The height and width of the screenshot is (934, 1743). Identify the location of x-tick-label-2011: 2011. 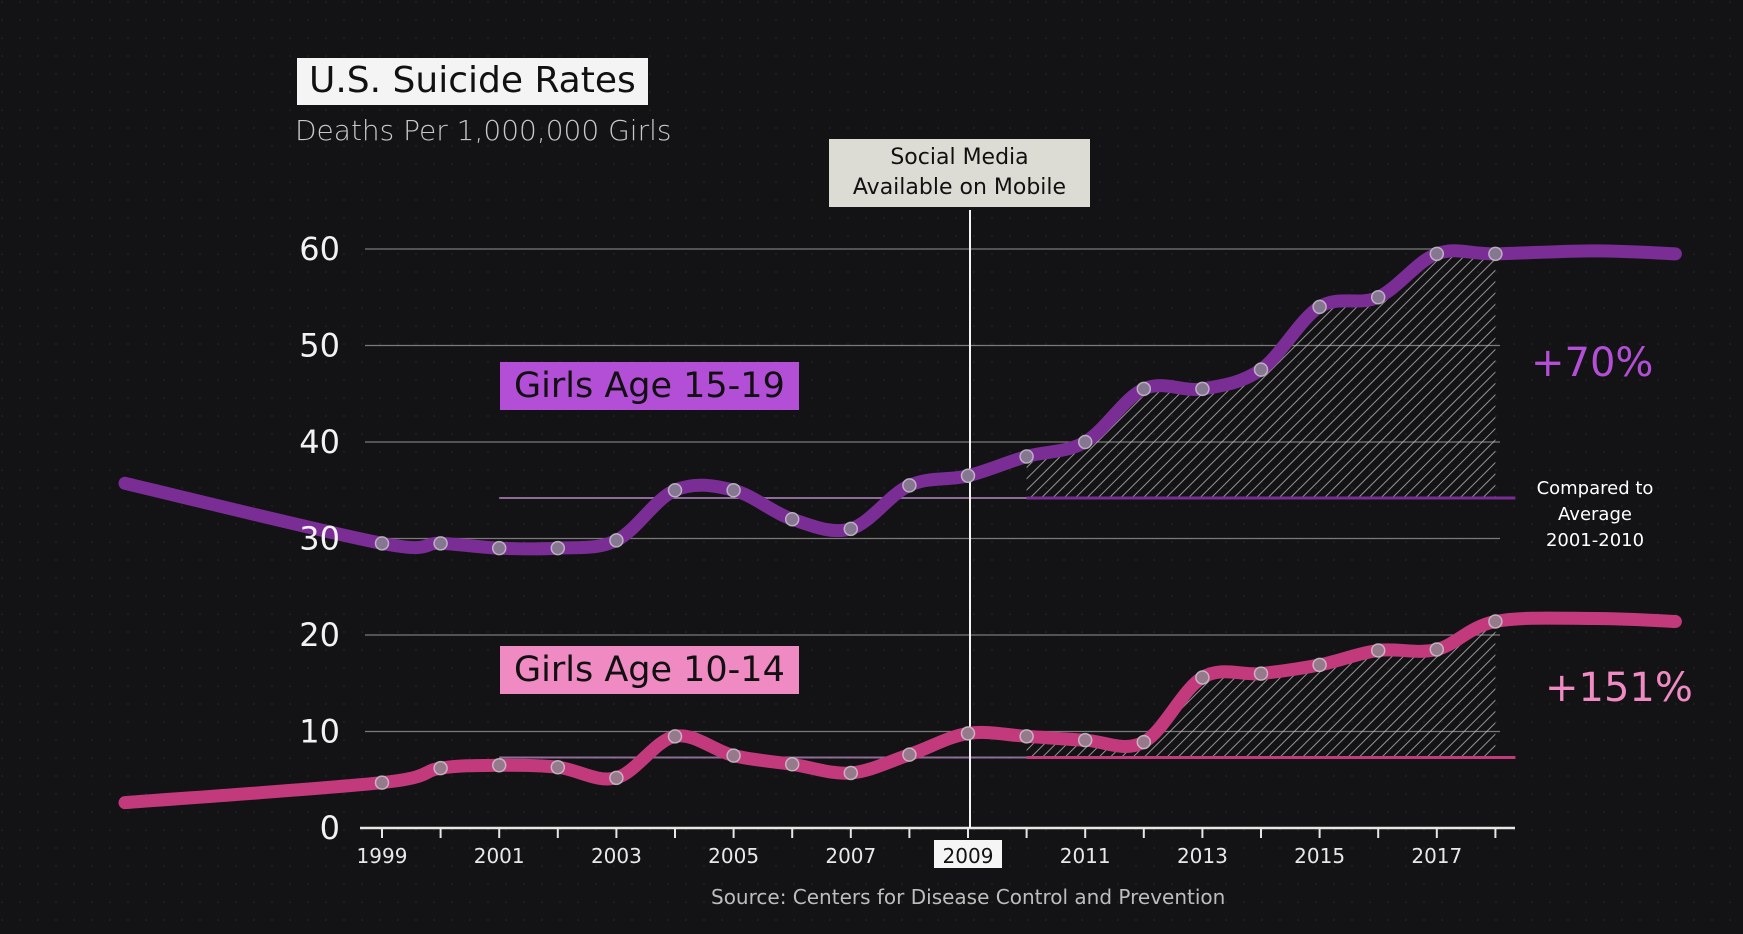
(1085, 856).